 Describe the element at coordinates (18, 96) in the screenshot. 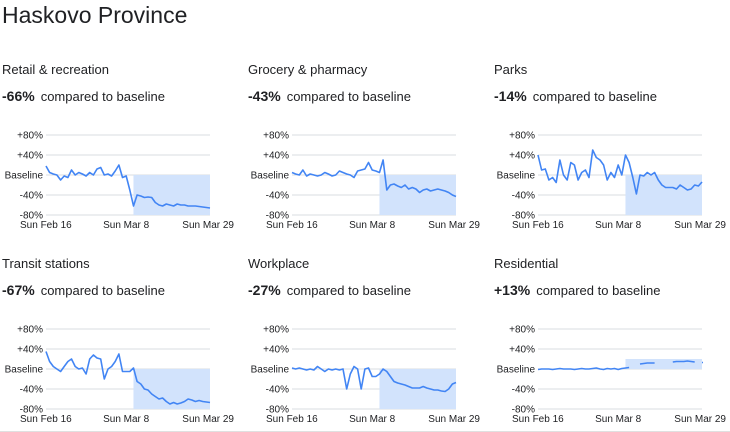

I see `percent-change: -66%` at that location.